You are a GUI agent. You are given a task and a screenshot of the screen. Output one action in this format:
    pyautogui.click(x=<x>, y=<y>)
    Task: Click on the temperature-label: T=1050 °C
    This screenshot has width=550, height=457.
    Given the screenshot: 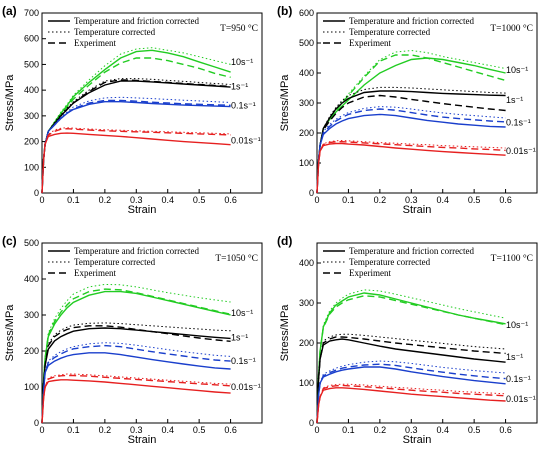 What is the action you would take?
    pyautogui.click(x=236, y=258)
    